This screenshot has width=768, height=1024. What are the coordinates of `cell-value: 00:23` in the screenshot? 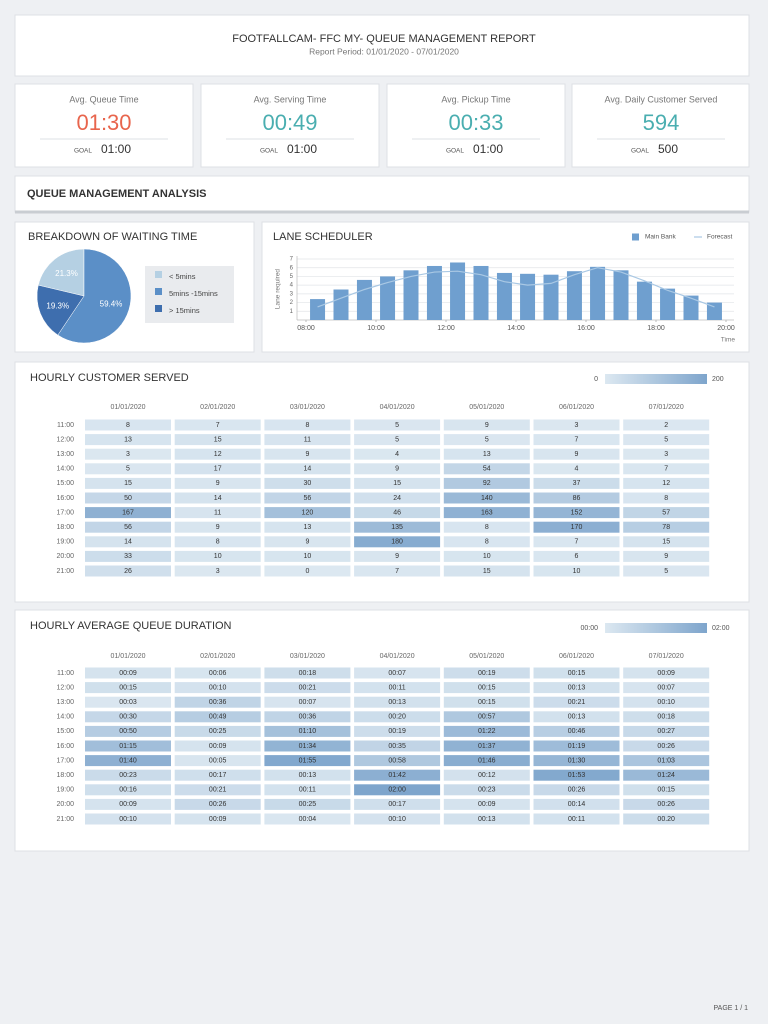 It's located at (128, 775).